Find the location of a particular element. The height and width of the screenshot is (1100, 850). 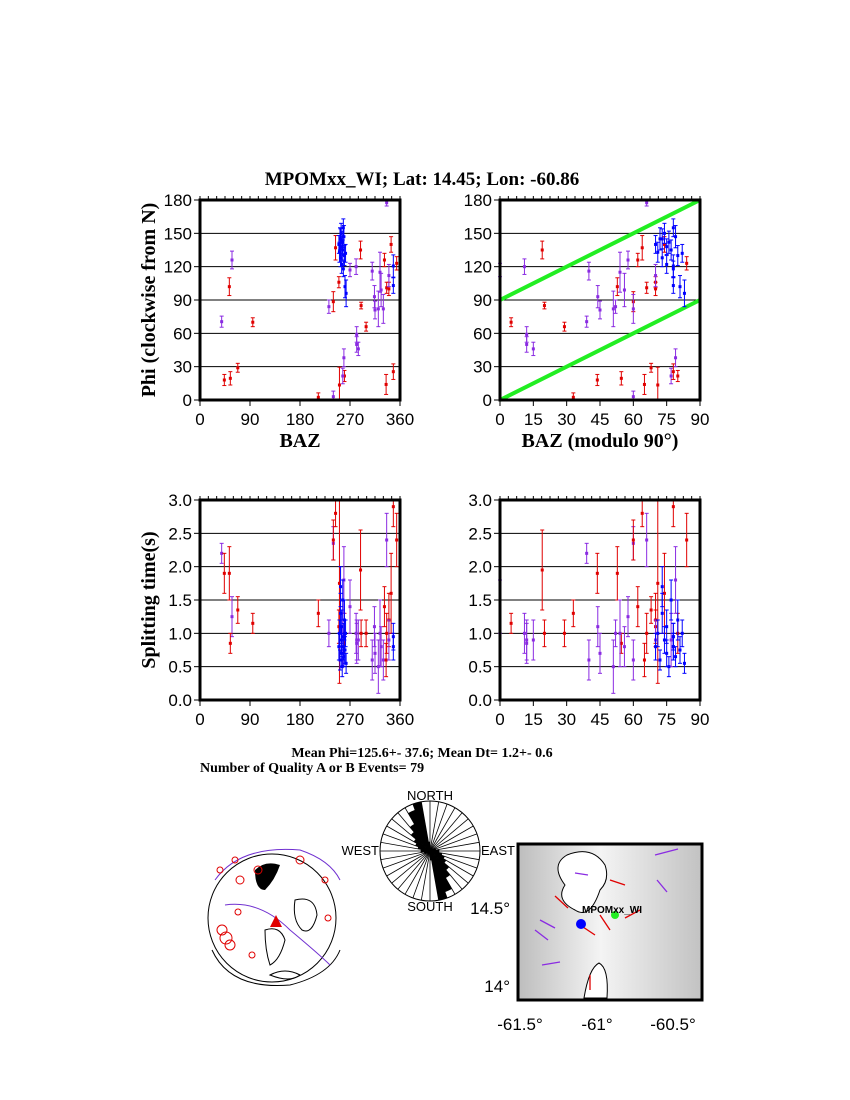

lat-tick: 14° is located at coordinates (497, 986).